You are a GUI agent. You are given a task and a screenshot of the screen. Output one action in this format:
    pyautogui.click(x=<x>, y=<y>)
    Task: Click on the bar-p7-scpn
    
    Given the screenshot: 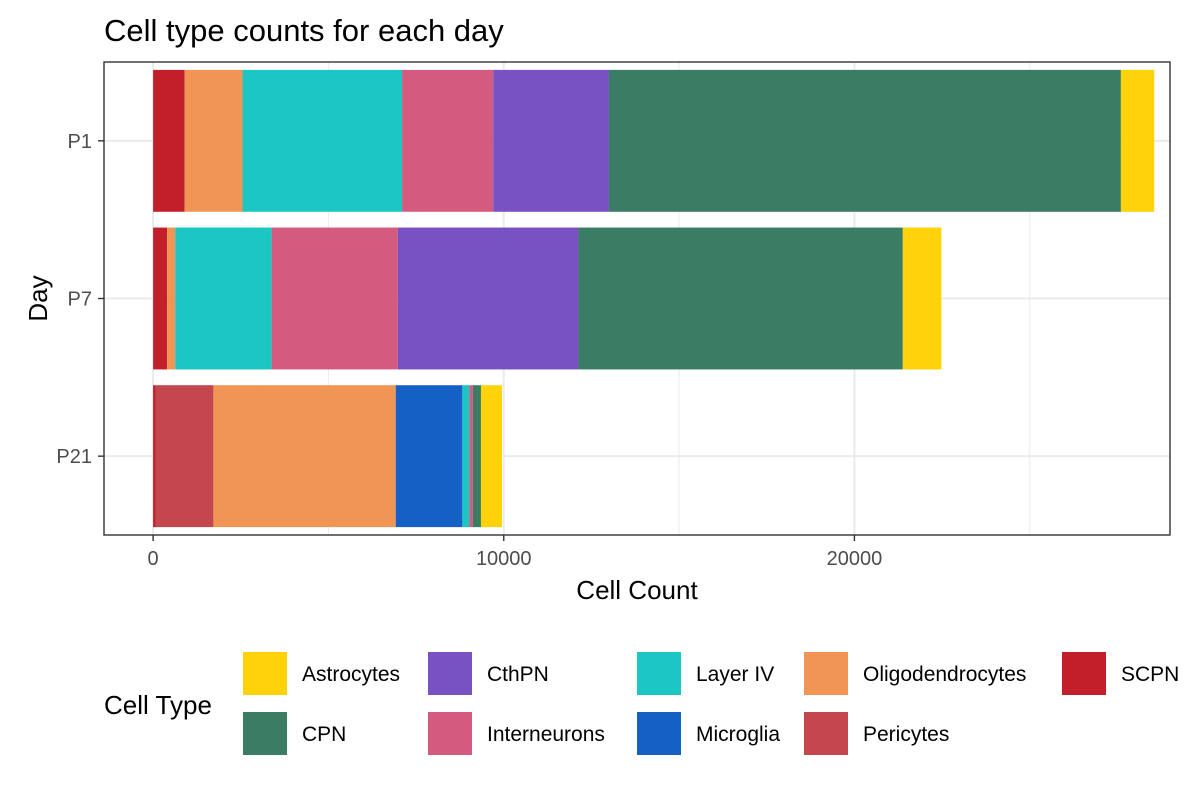 What is the action you would take?
    pyautogui.click(x=160, y=298)
    